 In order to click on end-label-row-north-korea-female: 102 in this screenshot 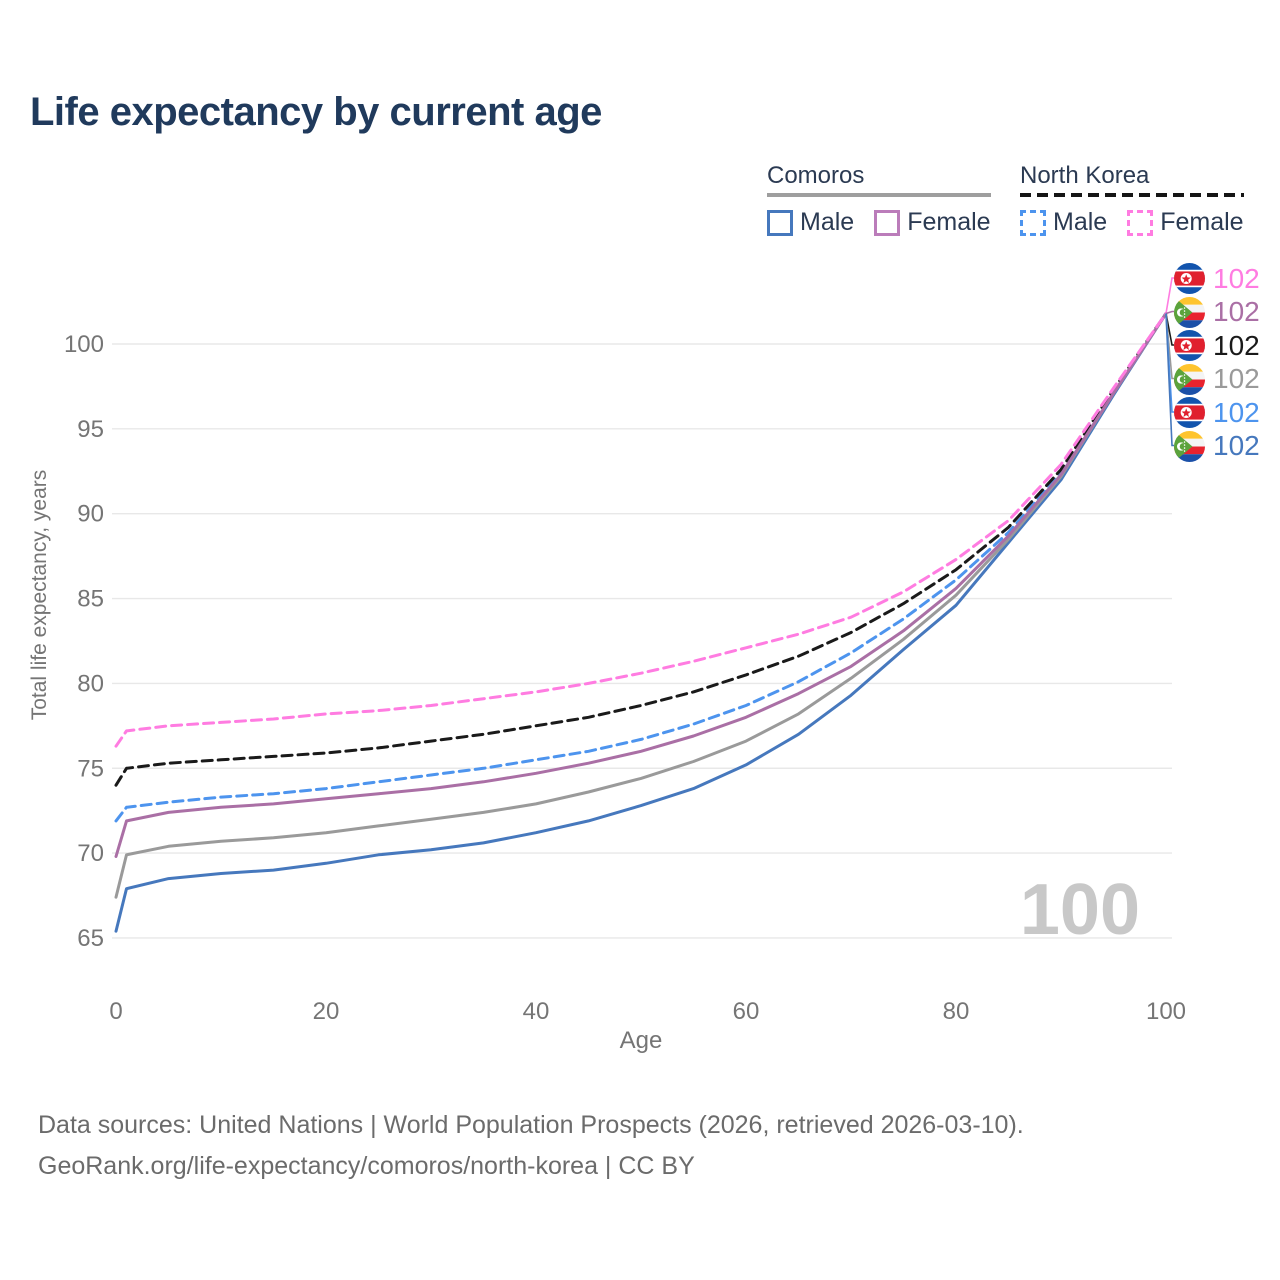, I will do `click(1217, 279)`.